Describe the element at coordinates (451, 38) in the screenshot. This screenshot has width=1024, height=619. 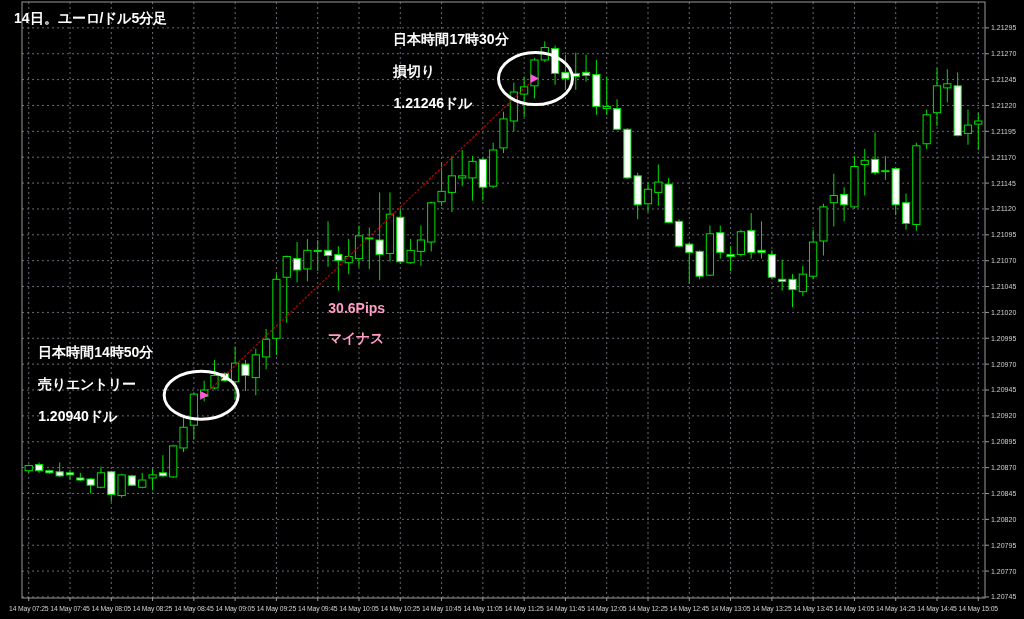
I see `annotation: 日本時間17時30分` at that location.